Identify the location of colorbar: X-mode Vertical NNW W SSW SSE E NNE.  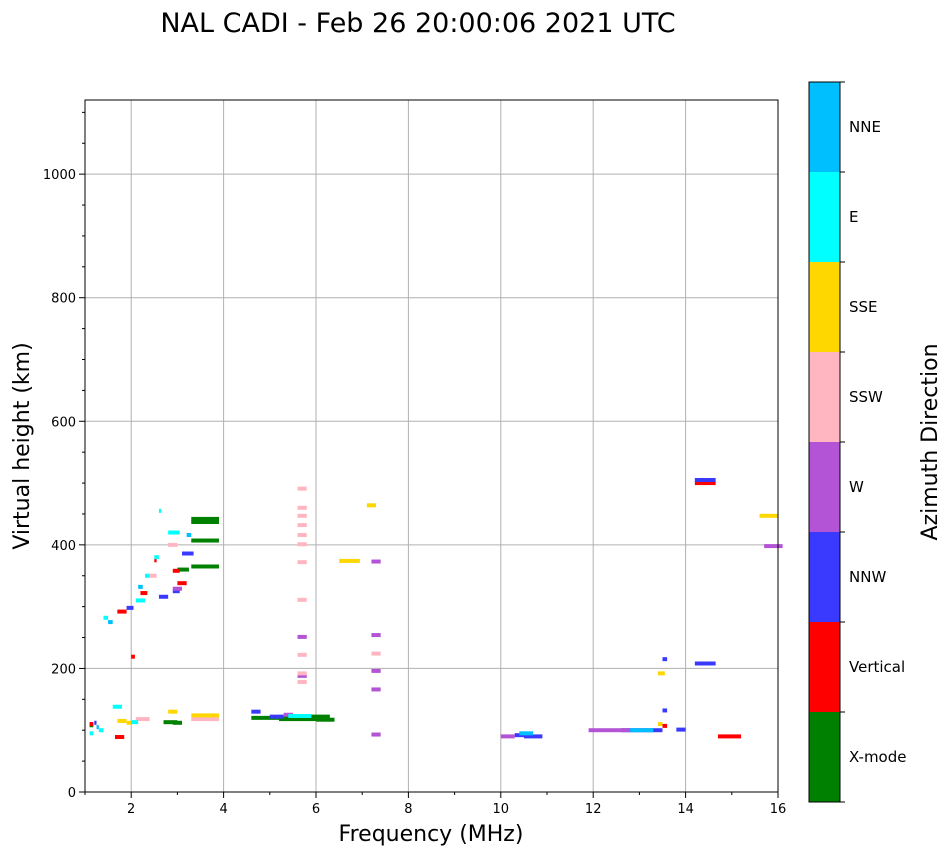
(857, 442).